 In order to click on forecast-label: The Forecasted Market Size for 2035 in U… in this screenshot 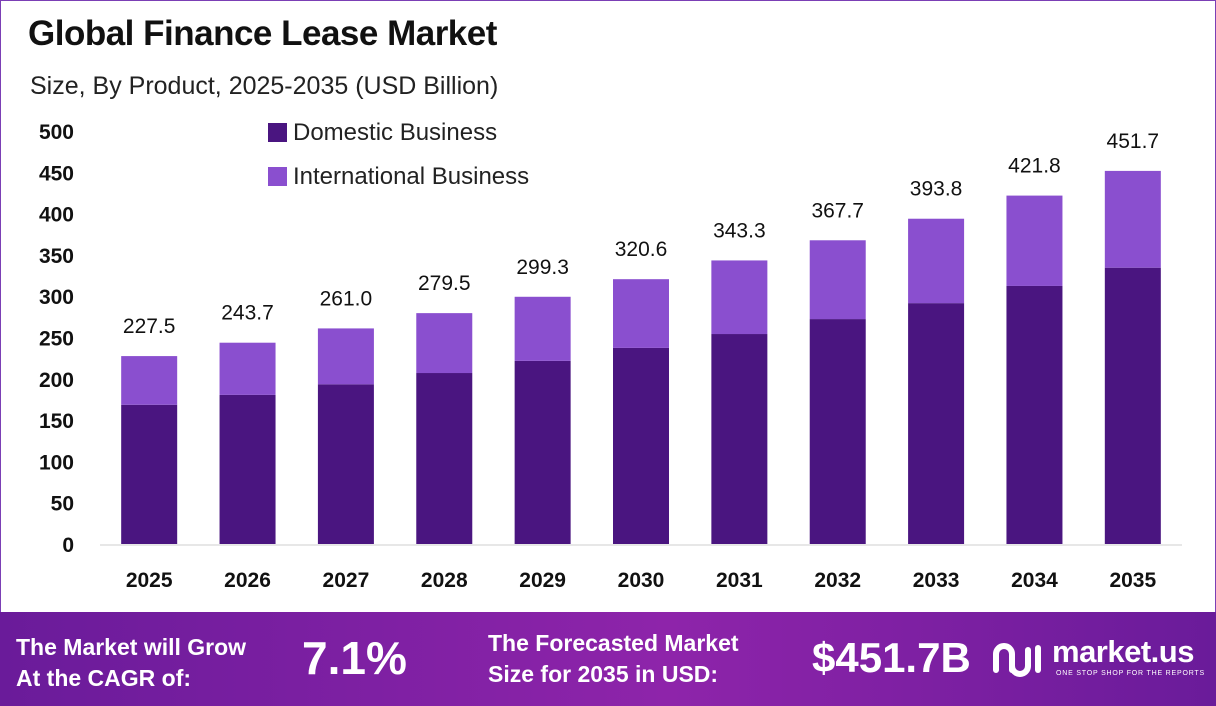, I will do `click(613, 659)`.